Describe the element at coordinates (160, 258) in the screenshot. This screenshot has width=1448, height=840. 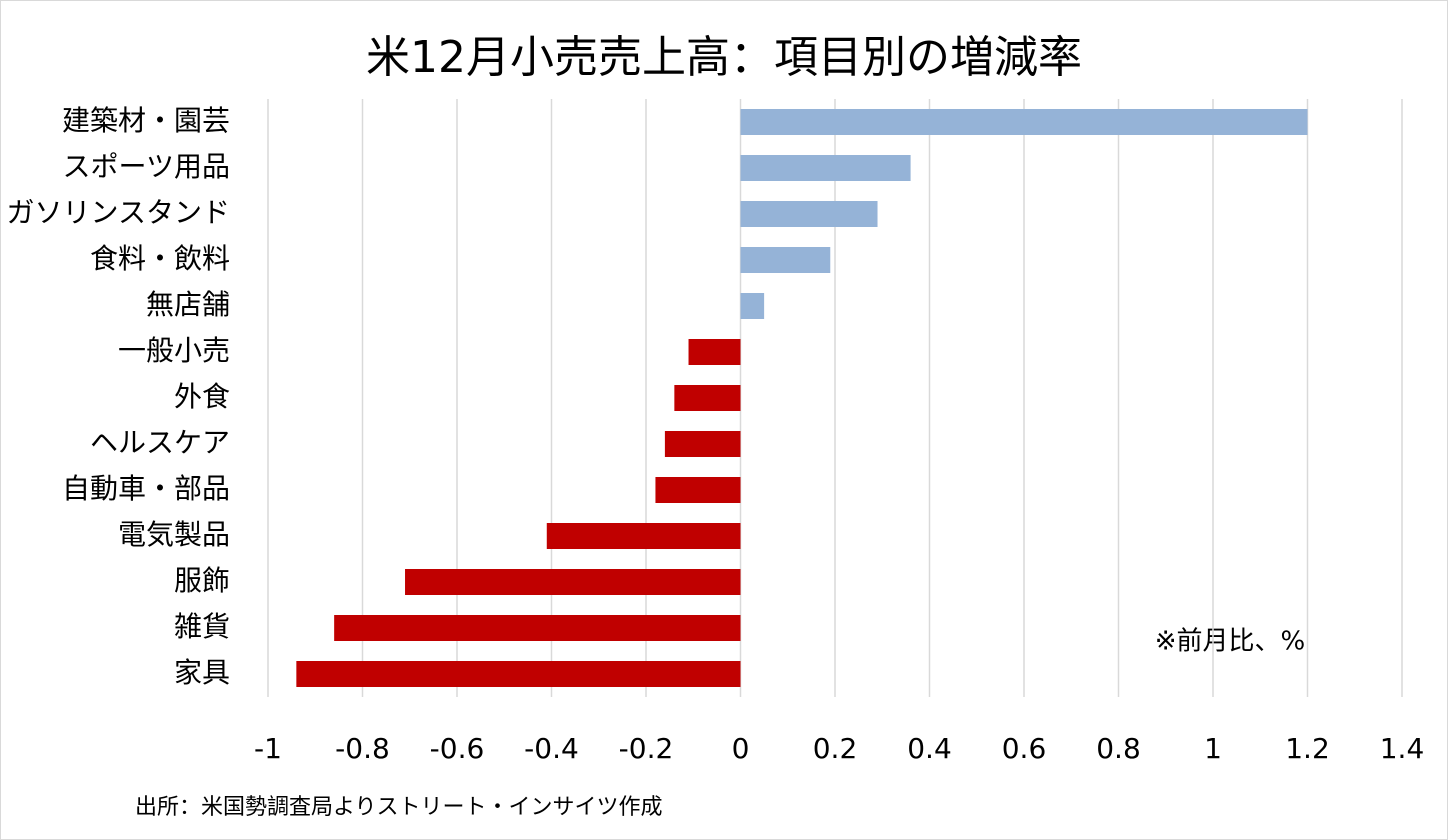
I see `y-tick-label: 食料・飲料` at that location.